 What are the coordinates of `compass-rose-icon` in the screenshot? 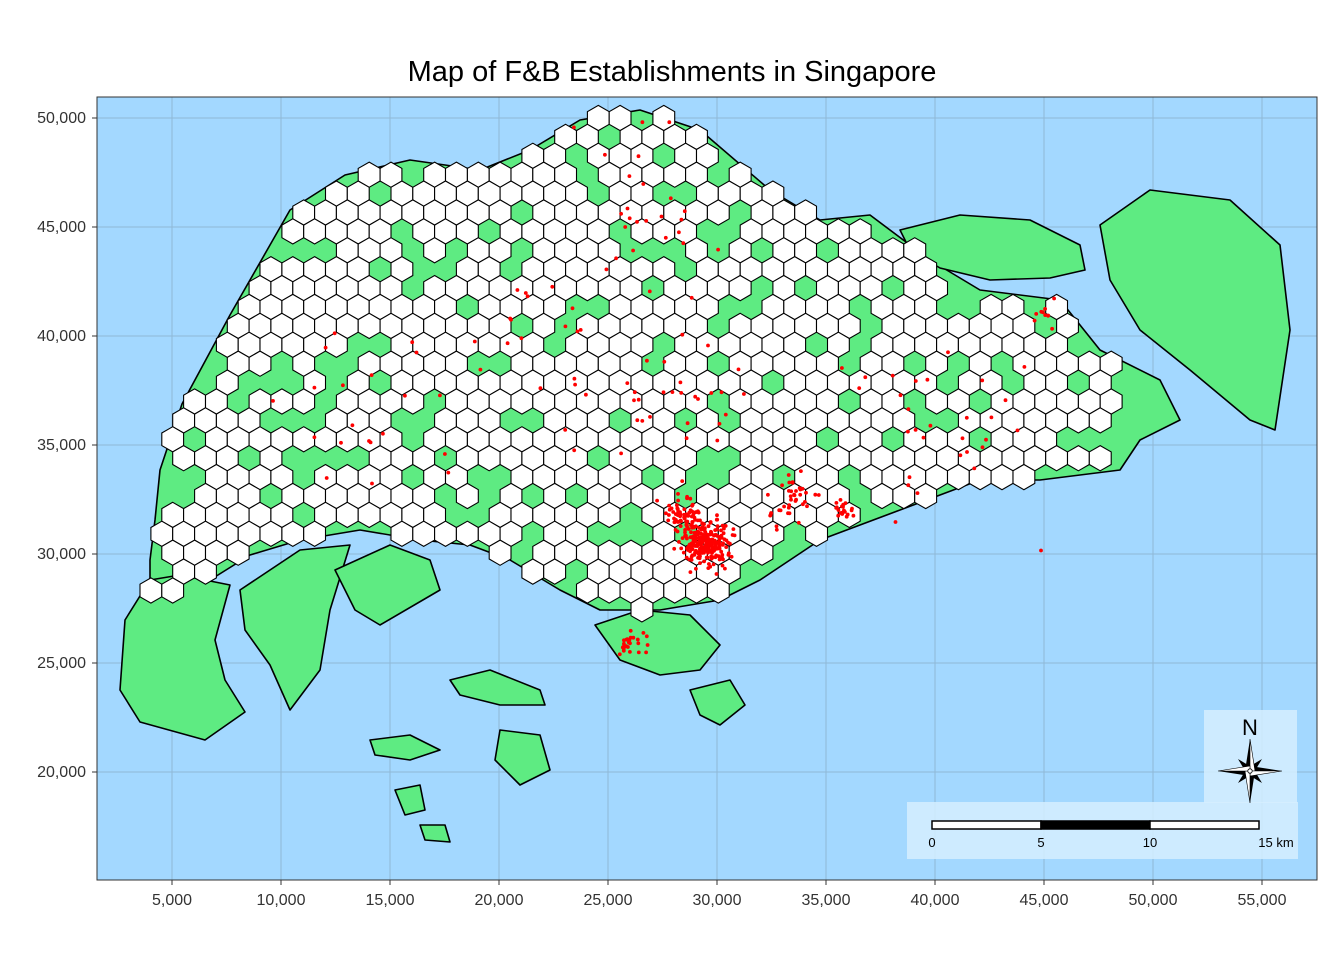 It's located at (1250, 771).